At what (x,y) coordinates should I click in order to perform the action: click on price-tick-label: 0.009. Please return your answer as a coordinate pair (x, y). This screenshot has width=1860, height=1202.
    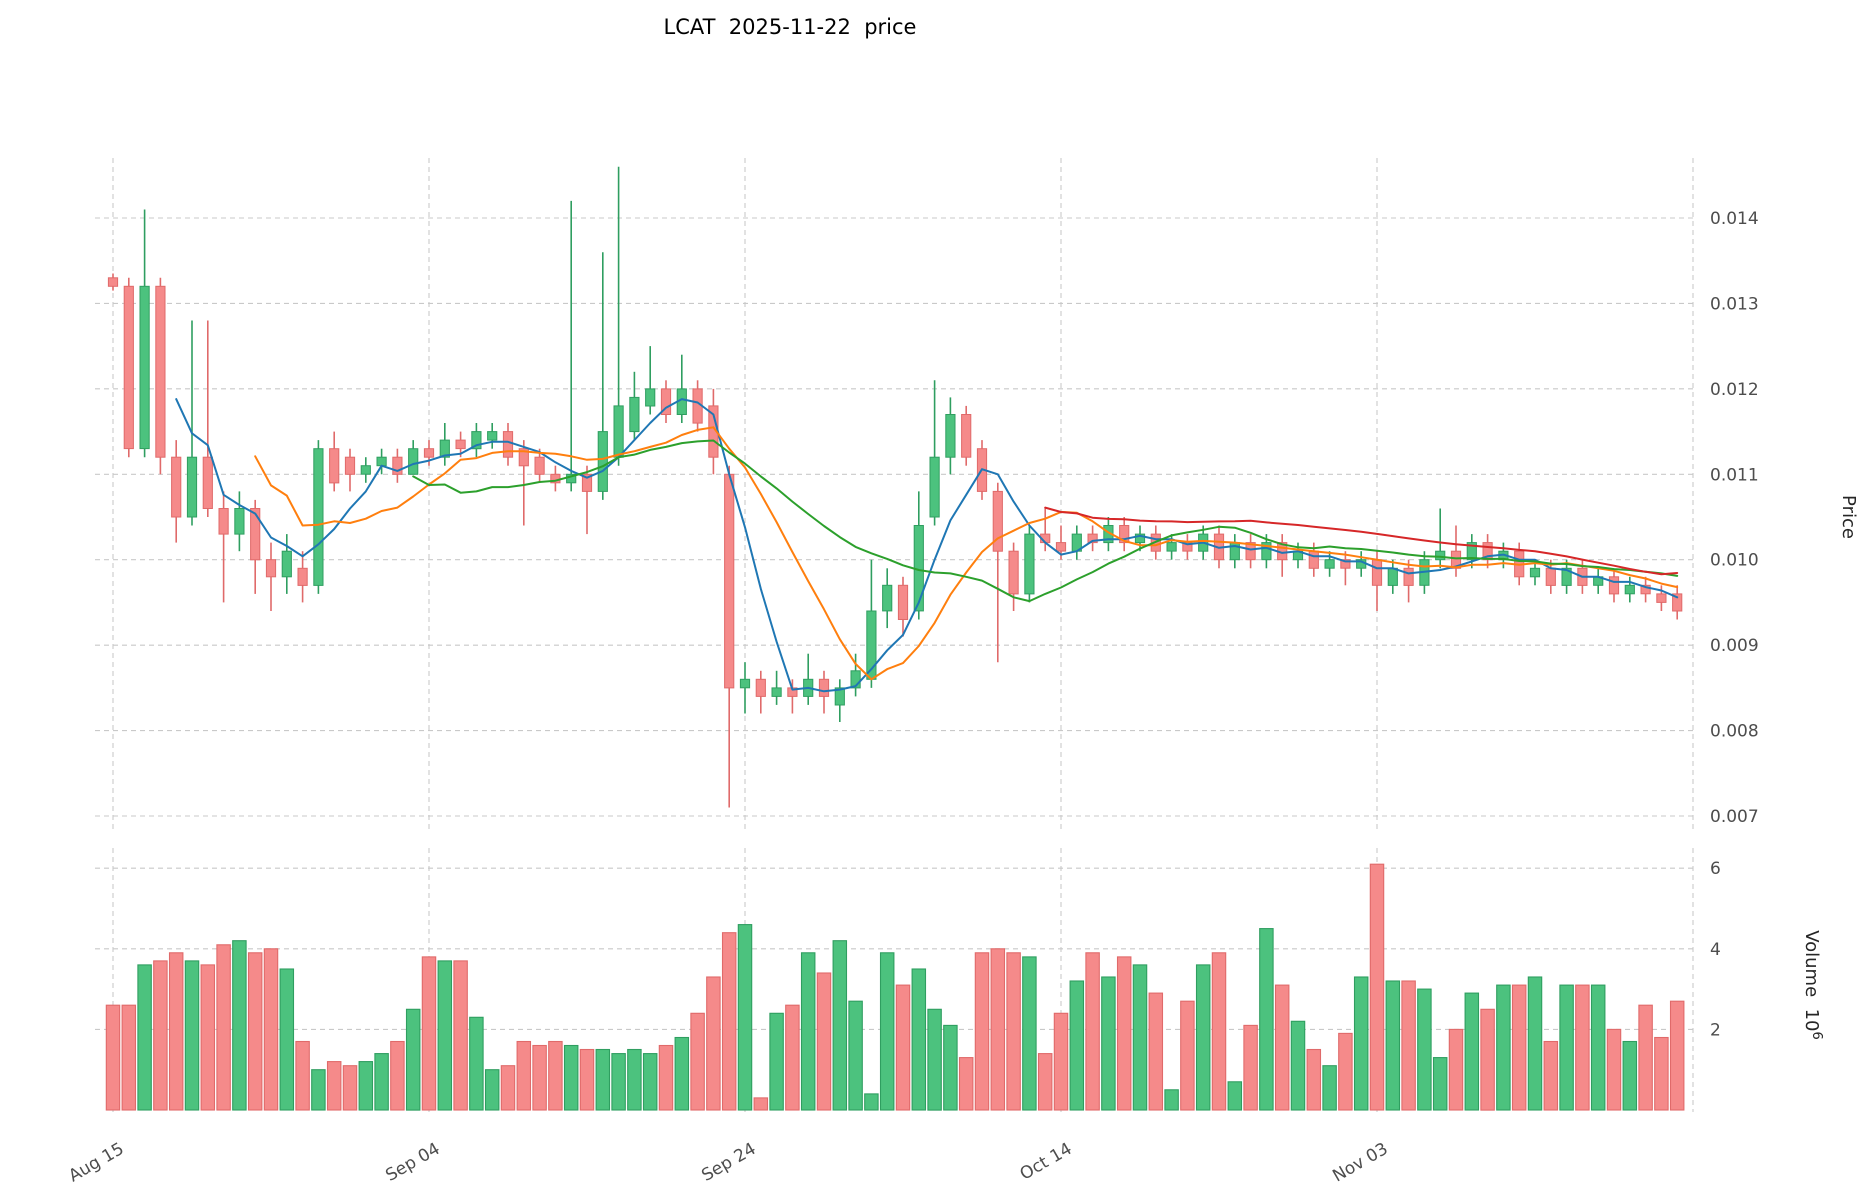
    Looking at the image, I should click on (1734, 646).